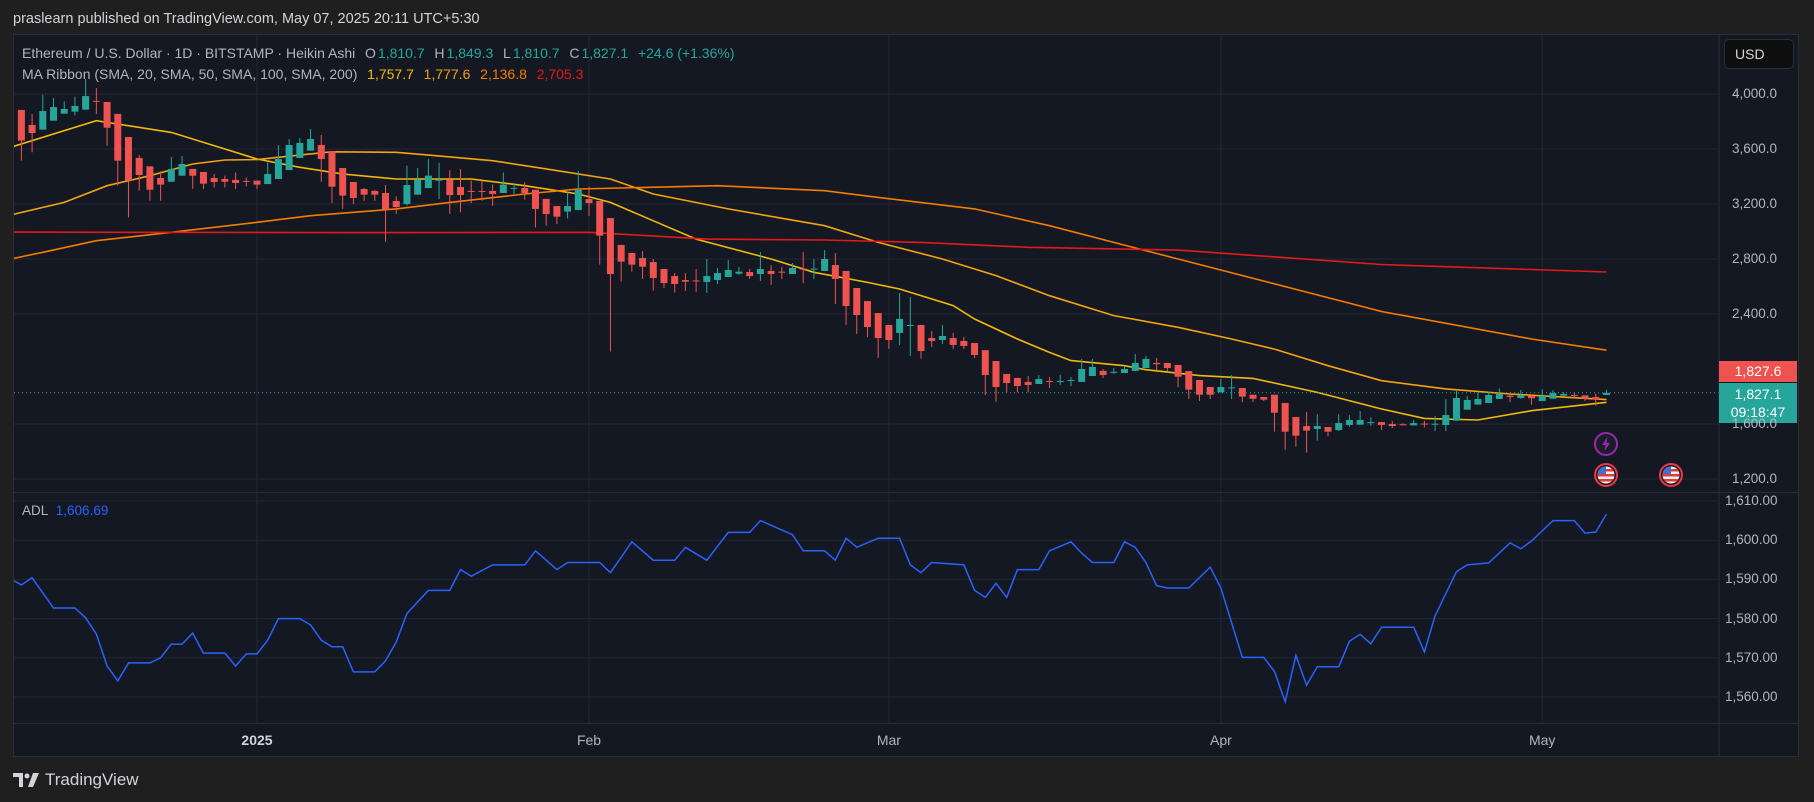 This screenshot has height=802, width=1814. I want to click on ma-line-sma200, so click(810, 252).